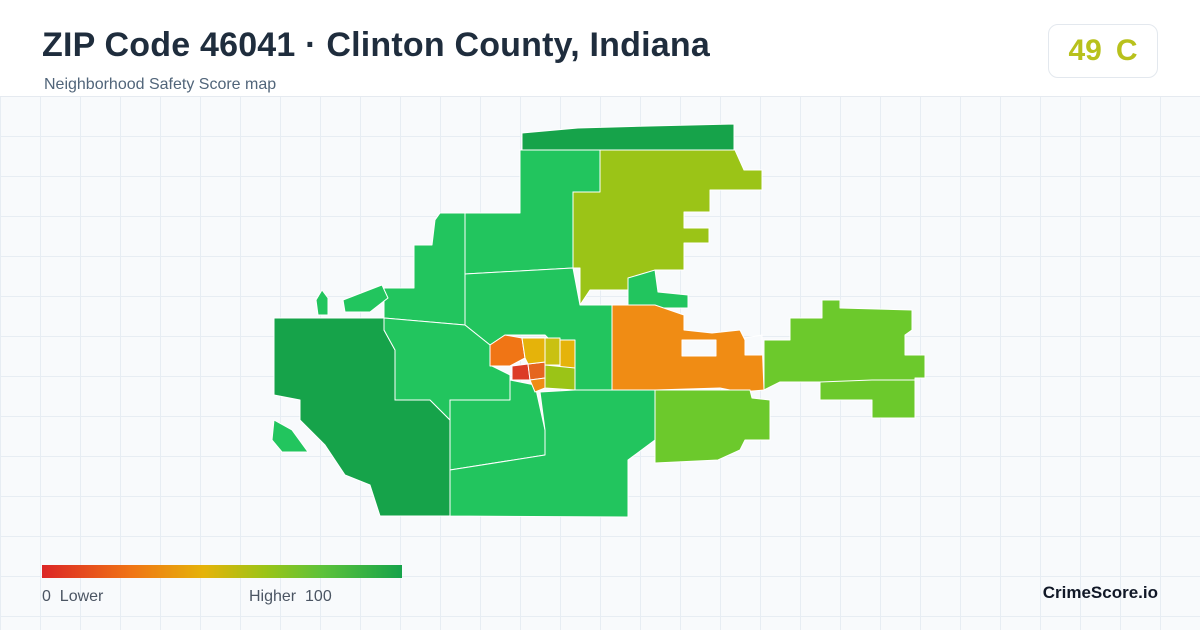  Describe the element at coordinates (81, 596) in the screenshot. I see `legend-low-label: Lower` at that location.